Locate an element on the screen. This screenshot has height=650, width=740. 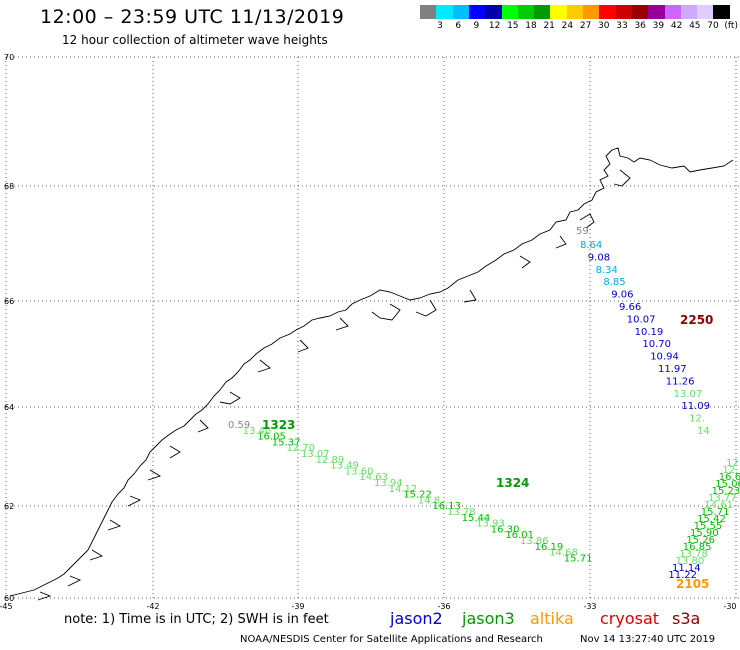
wave-height-value: 15.42 is located at coordinates (711, 519).